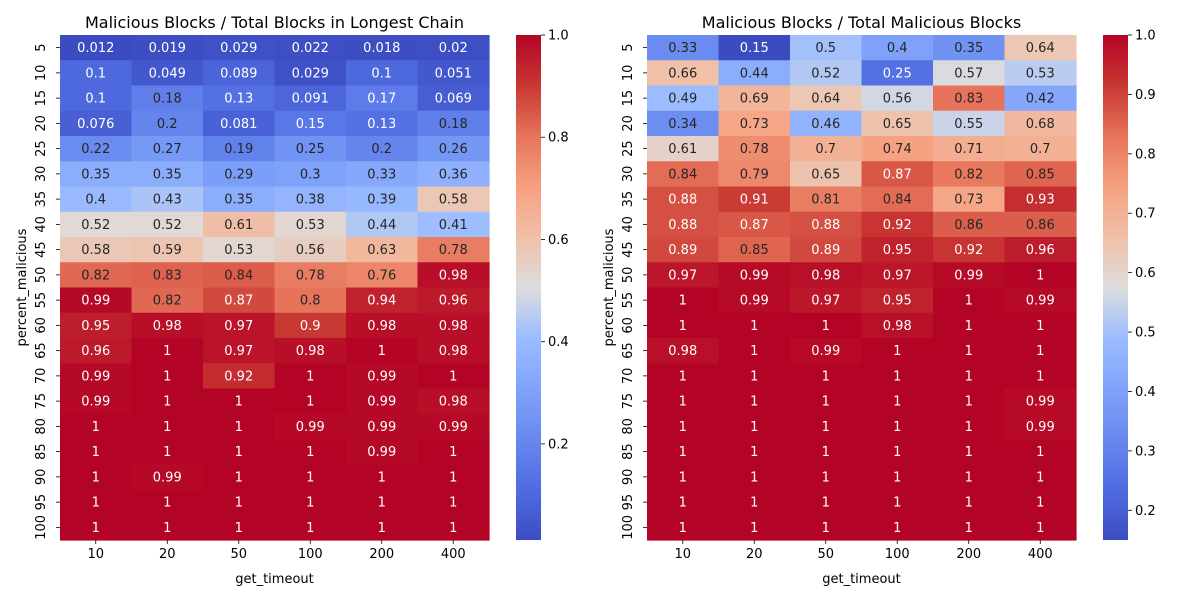  I want to click on cell-value-label: 0.95, so click(95, 326).